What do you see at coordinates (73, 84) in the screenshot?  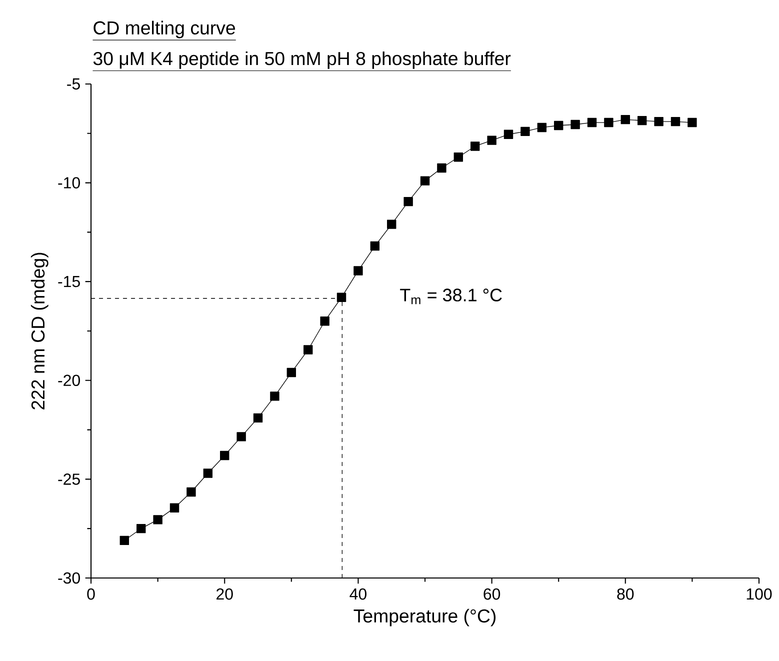 I see `y-tick-label: -5` at bounding box center [73, 84].